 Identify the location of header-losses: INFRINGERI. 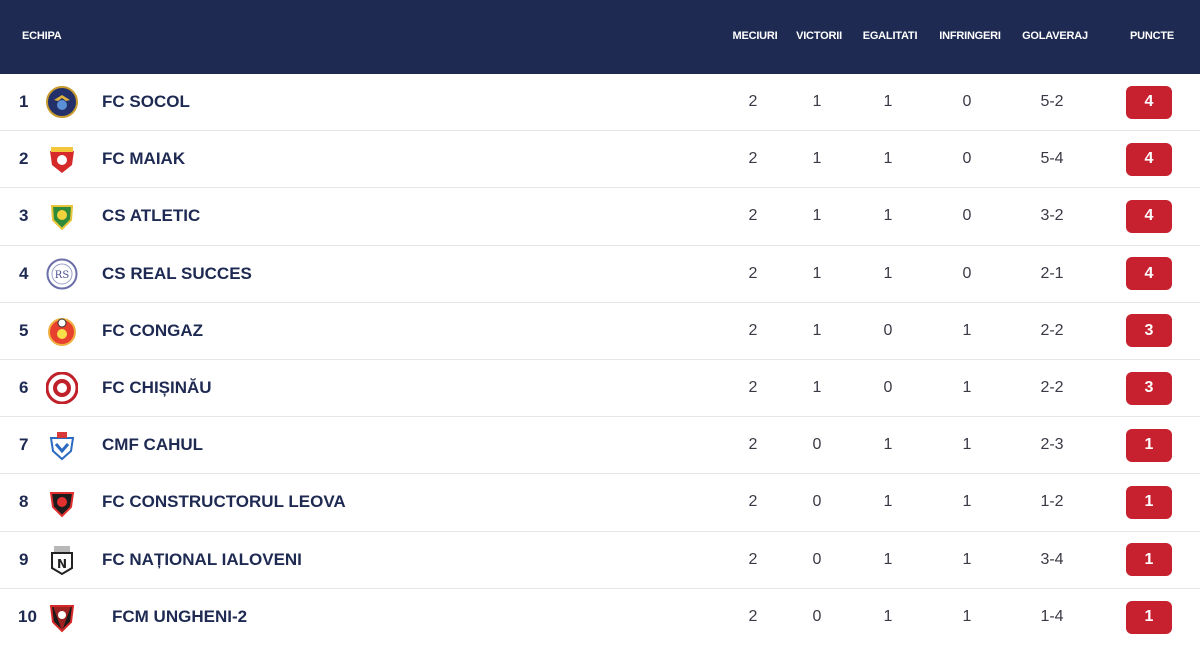
(970, 36).